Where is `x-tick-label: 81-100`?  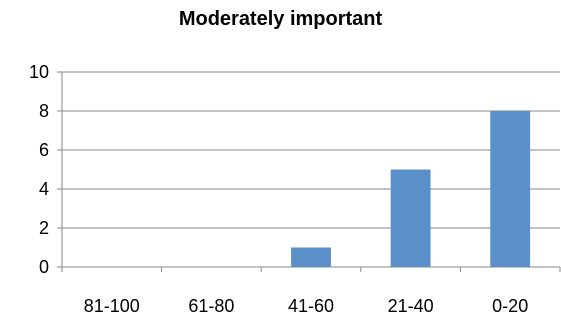 x-tick-label: 81-100 is located at coordinates (112, 306).